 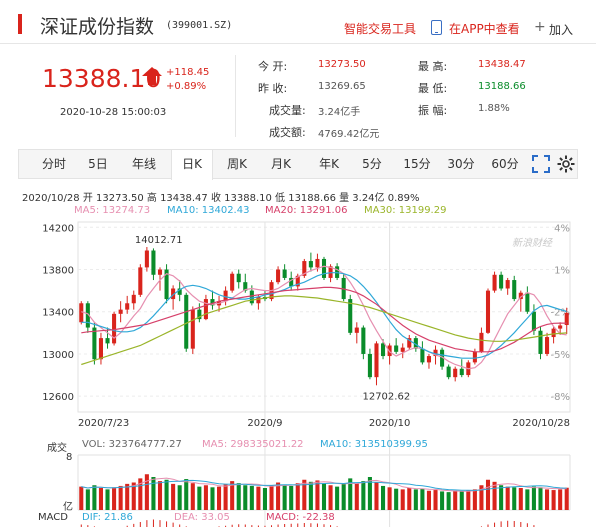 What do you see at coordinates (208, 210) in the screenshot?
I see `ma10-legend: MA10: 13402.43` at bounding box center [208, 210].